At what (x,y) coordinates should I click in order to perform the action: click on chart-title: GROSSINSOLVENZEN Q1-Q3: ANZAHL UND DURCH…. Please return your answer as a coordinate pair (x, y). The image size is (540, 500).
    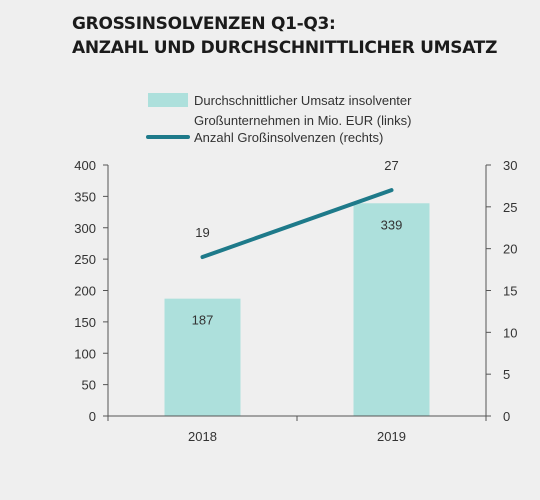
    Looking at the image, I should click on (284, 36).